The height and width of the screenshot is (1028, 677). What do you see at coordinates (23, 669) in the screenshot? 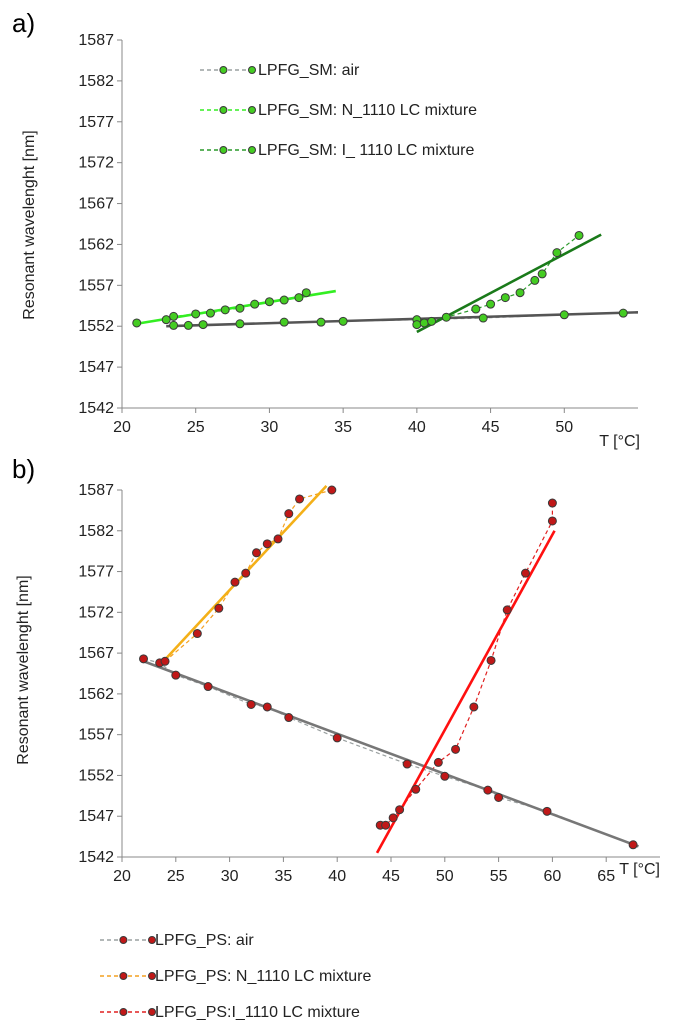
I see `y-axis-label-b: Resonant wavelenght [nm]` at bounding box center [23, 669].